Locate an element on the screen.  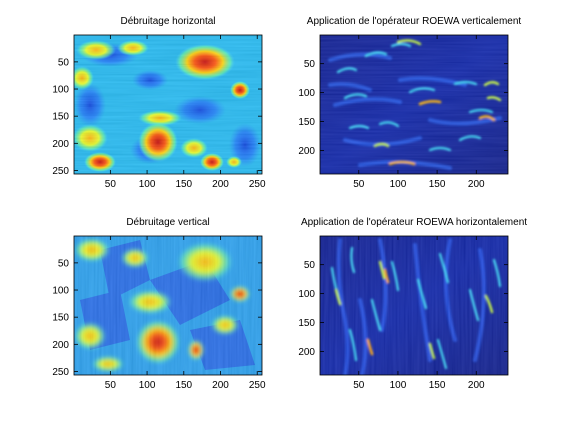
panel-2-image is located at coordinates (414, 104).